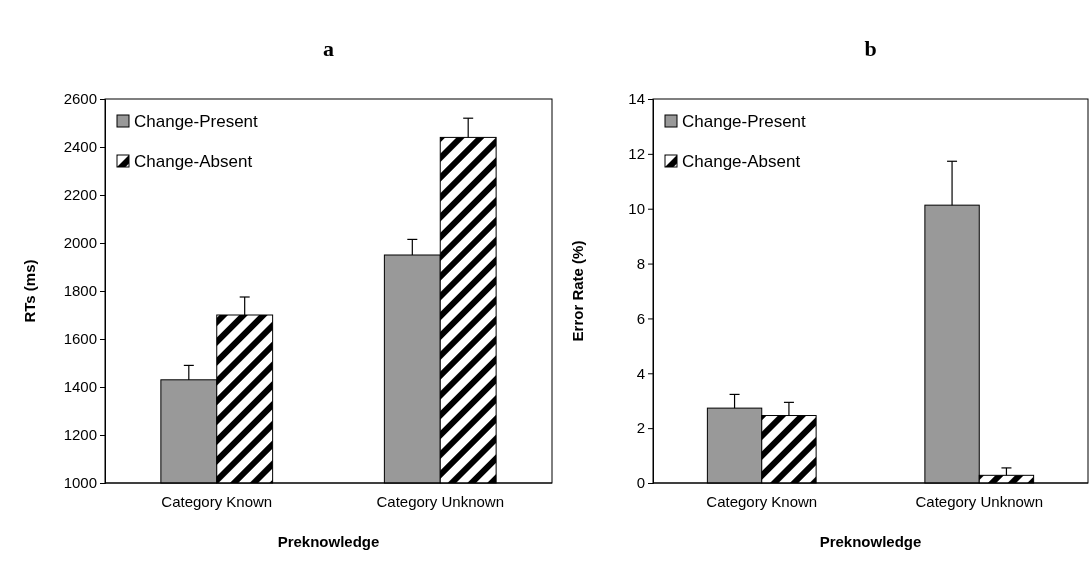 The width and height of the screenshot is (1092, 567). What do you see at coordinates (29, 291) in the screenshot?
I see `y-axis-title: RTs (ms)` at bounding box center [29, 291].